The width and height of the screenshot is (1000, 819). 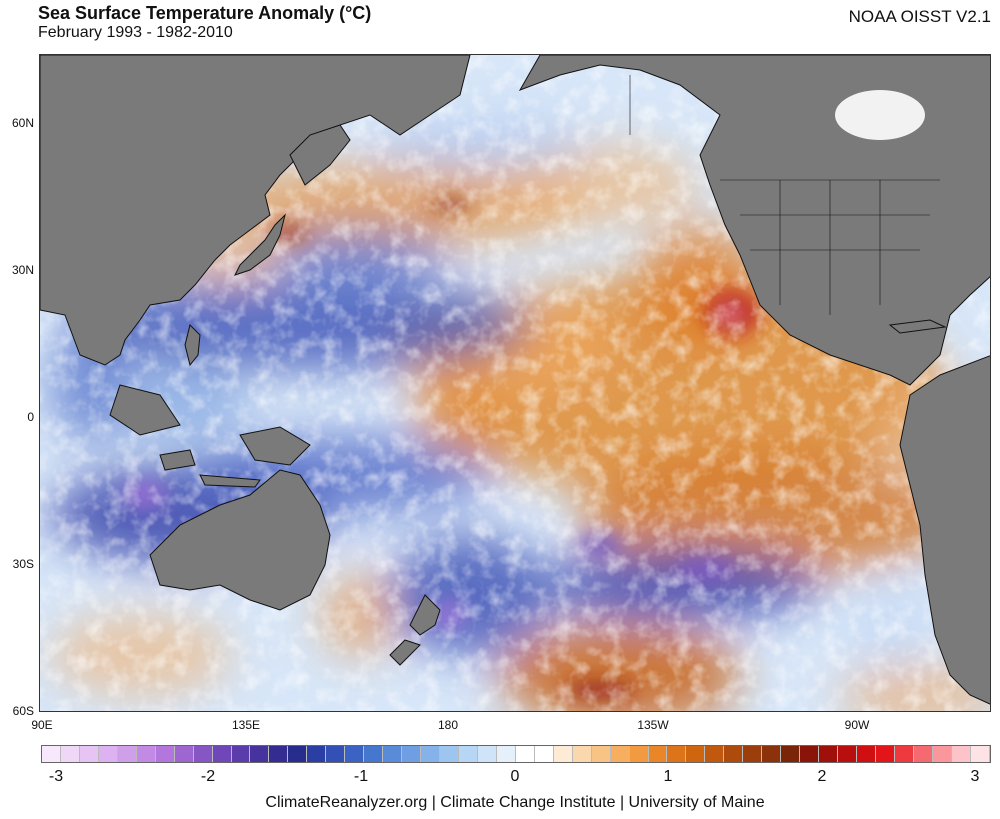 I want to click on color-scale-bar, so click(x=516, y=754).